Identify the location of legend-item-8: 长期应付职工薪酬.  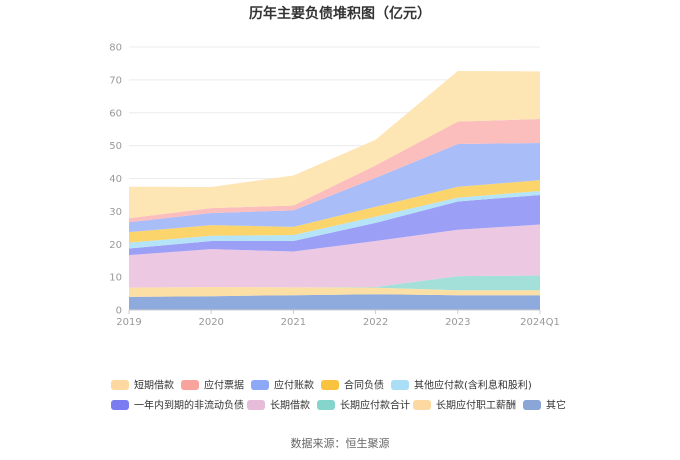
(464, 405).